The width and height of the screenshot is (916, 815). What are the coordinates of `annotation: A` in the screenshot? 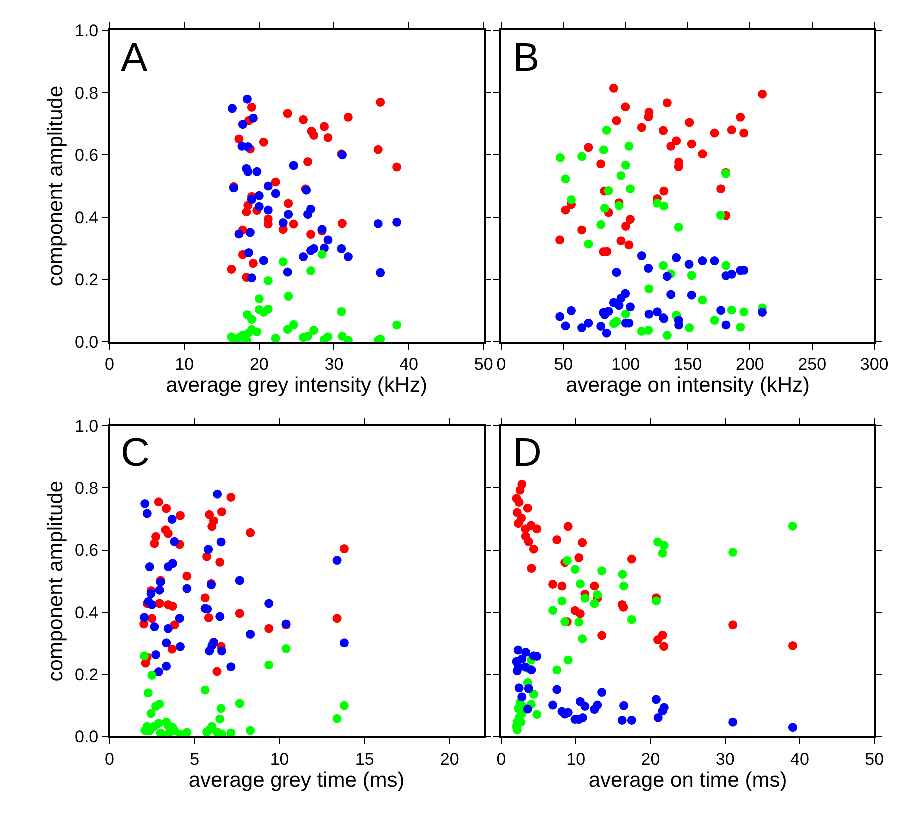 It's located at (134, 58).